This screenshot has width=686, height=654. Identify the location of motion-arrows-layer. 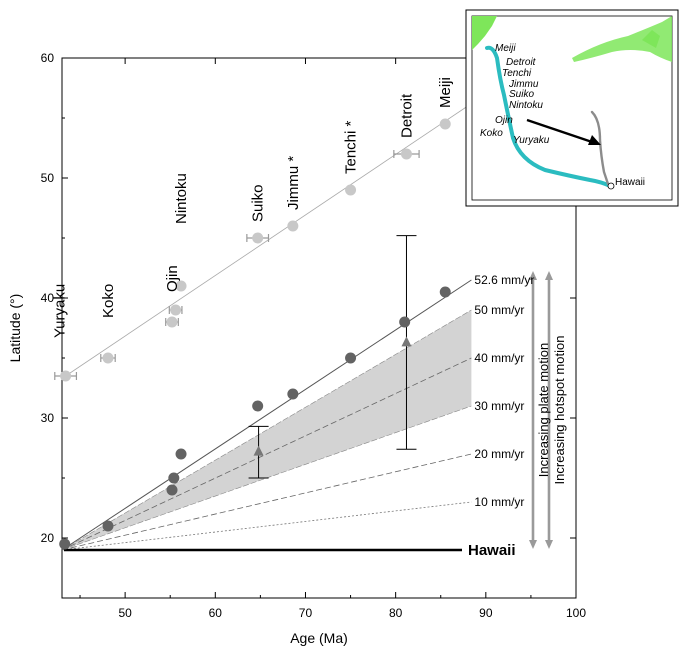
(541, 410).